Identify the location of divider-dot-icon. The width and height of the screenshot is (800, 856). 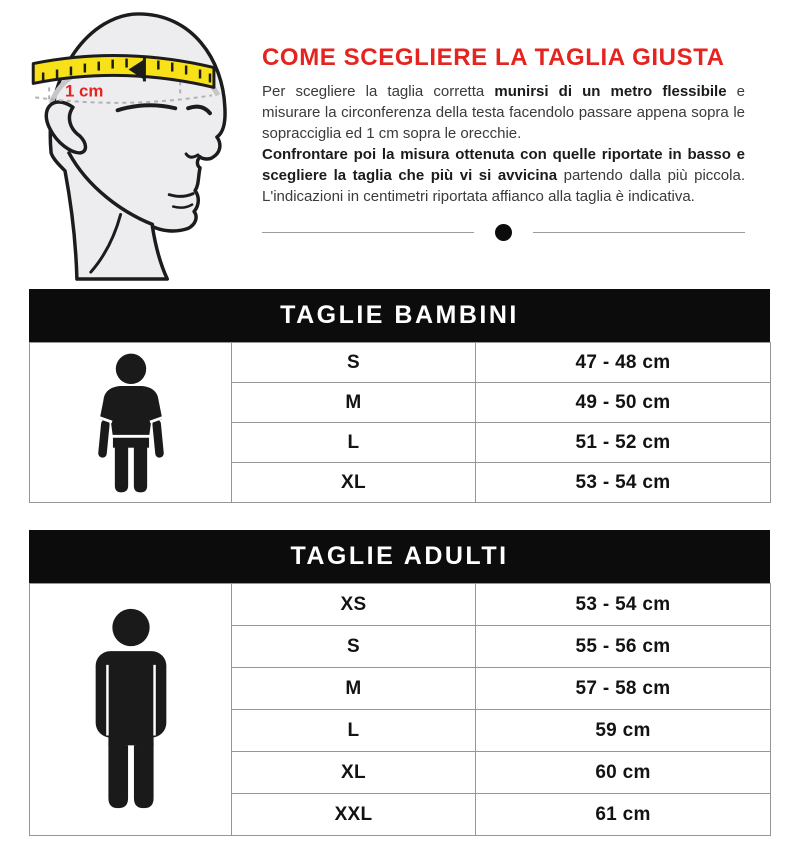
(503, 232).